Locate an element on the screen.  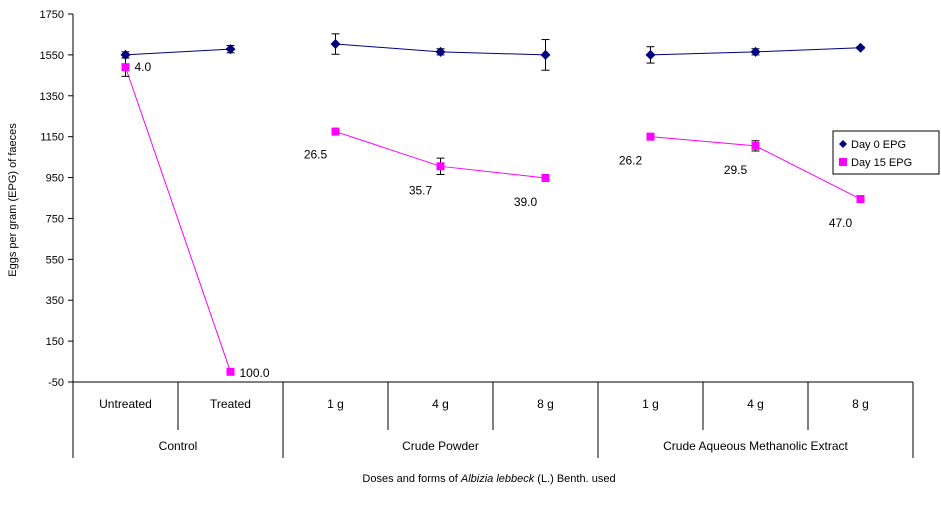
data-label: 26.5 is located at coordinates (316, 155).